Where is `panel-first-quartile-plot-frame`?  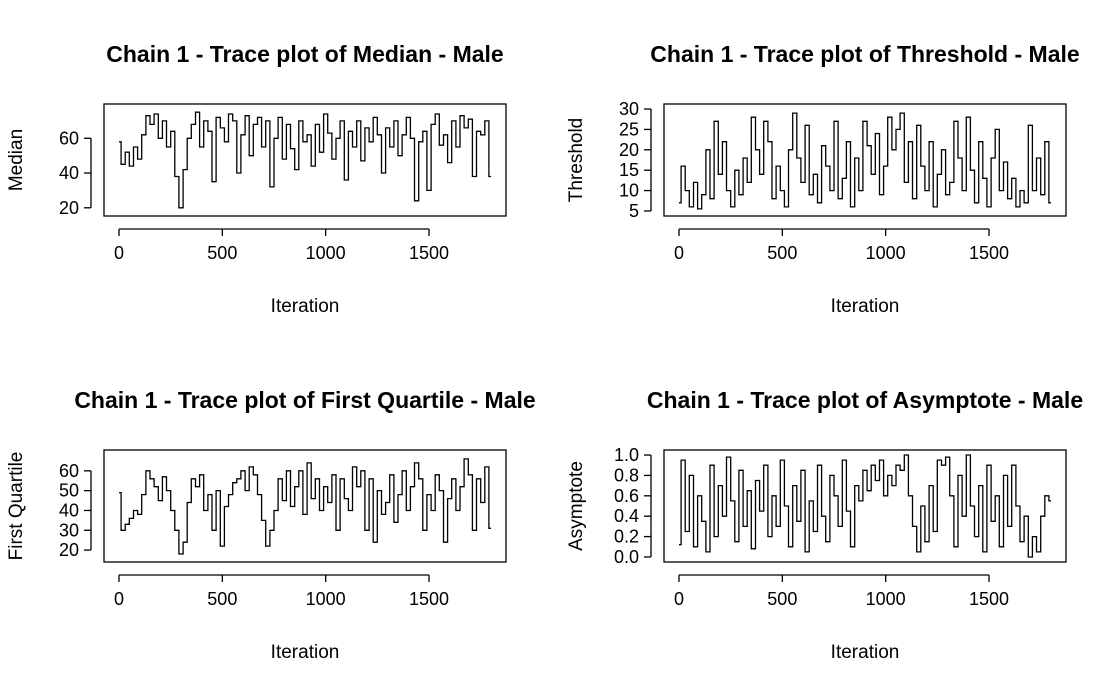
panel-first-quartile-plot-frame is located at coordinates (305, 506).